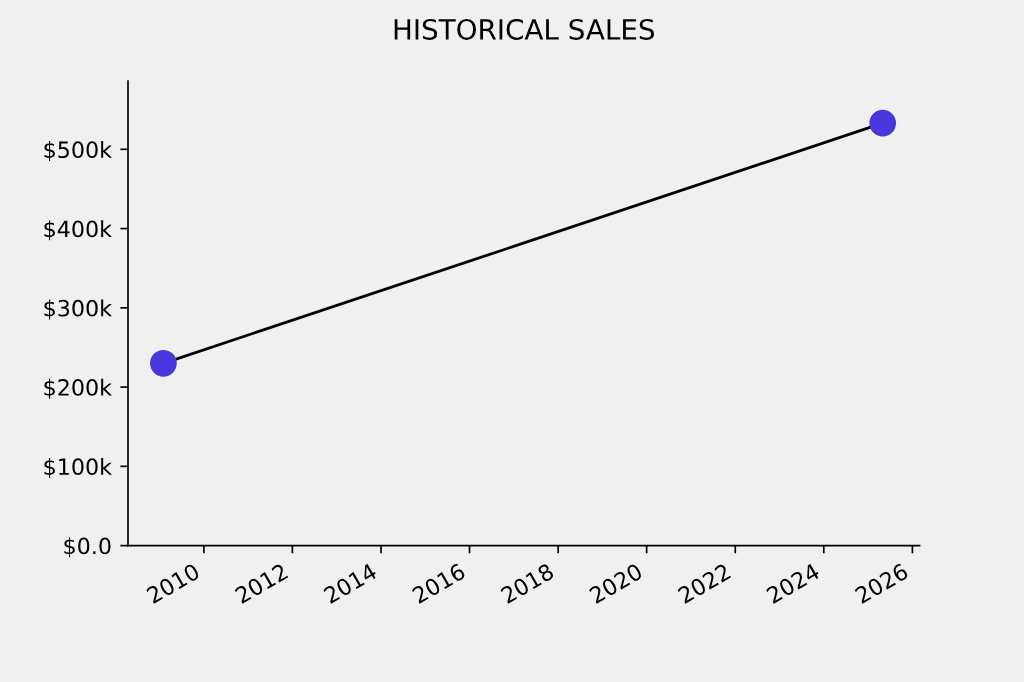 This screenshot has width=1024, height=682. I want to click on y-tick-label: $100k, so click(78, 468).